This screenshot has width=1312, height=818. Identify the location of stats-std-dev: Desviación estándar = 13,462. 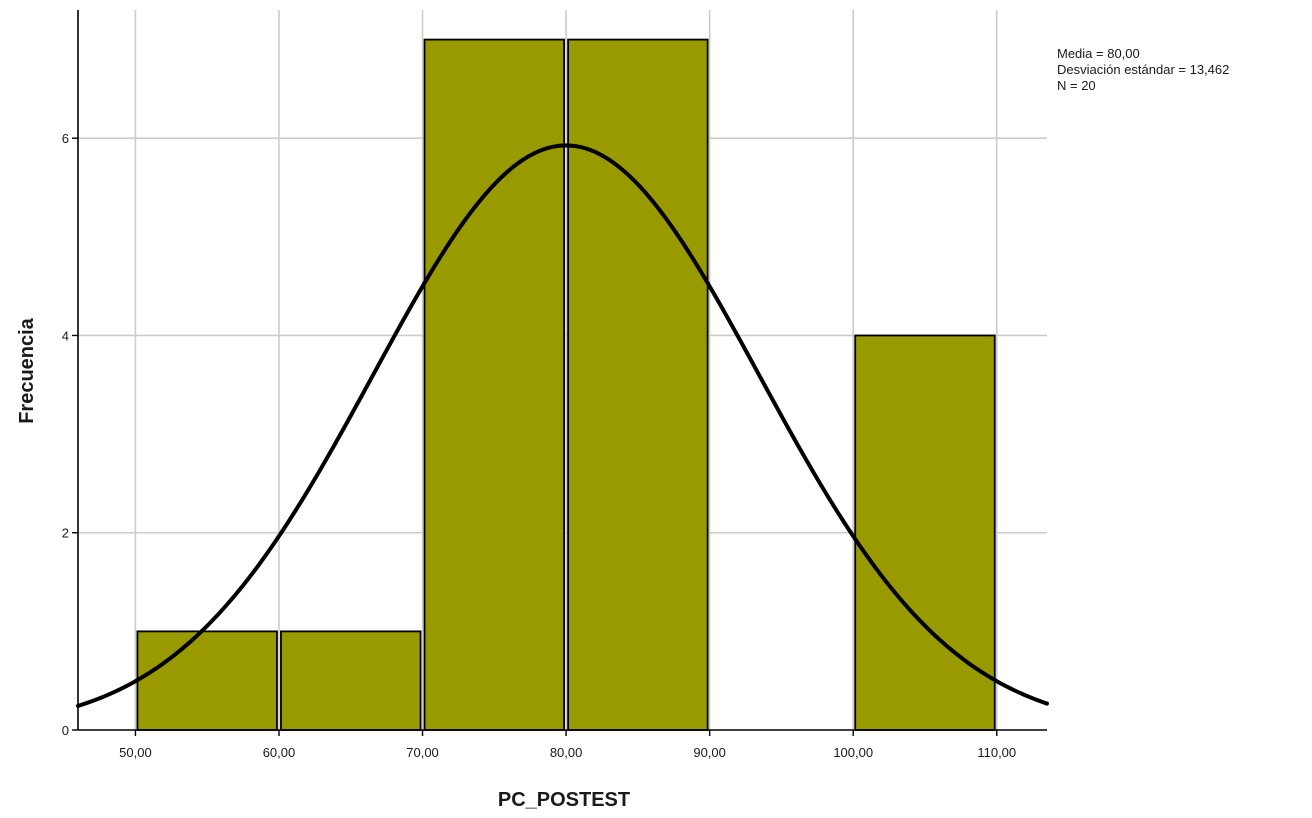
(1143, 69).